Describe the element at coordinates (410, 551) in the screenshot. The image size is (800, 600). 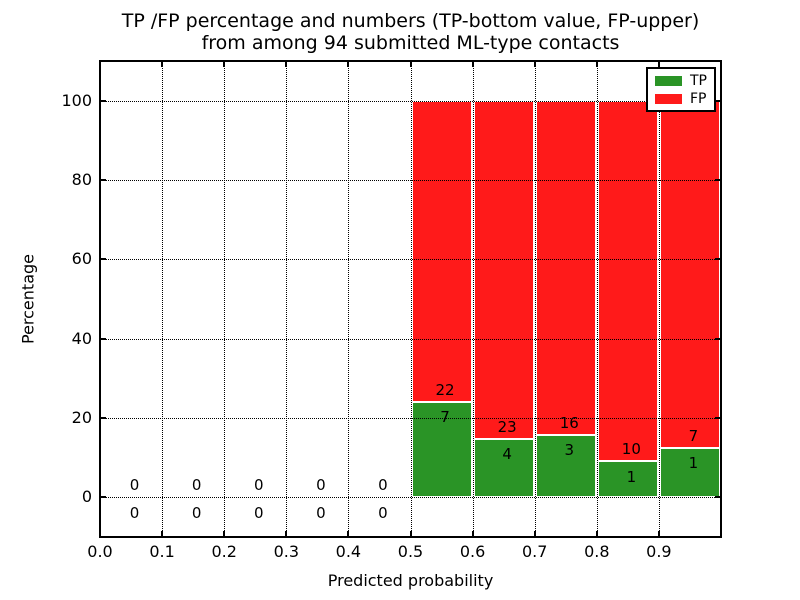
I see `x-tick-label: 0.5` at that location.